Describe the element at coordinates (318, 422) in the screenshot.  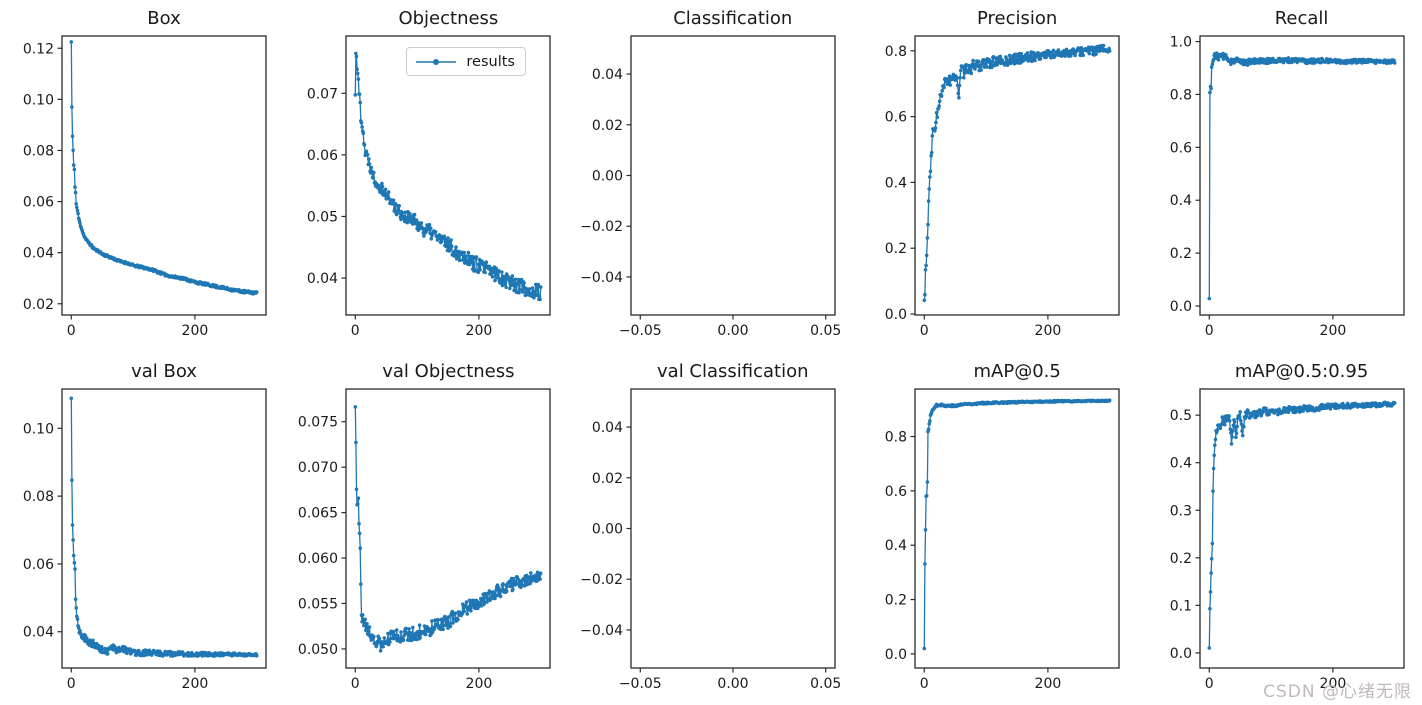
I see `y-tick-label: 0.075` at that location.